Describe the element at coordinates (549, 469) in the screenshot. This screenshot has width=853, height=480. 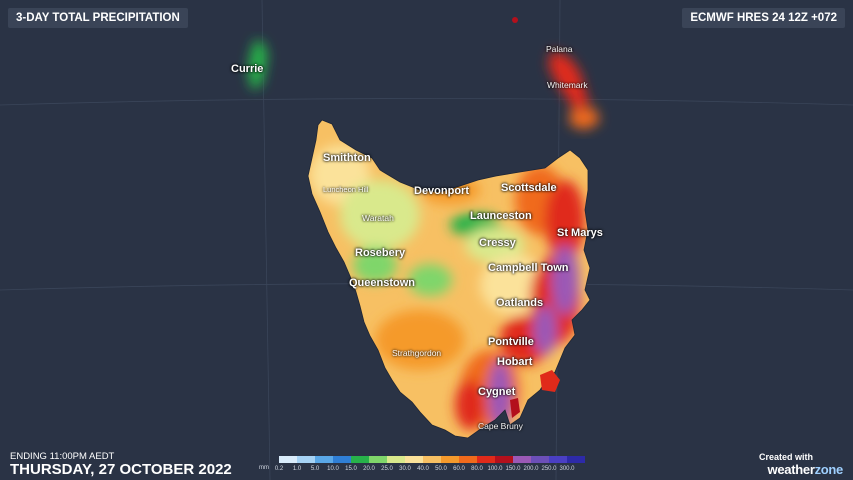
I see `legend-label: 250.0` at that location.